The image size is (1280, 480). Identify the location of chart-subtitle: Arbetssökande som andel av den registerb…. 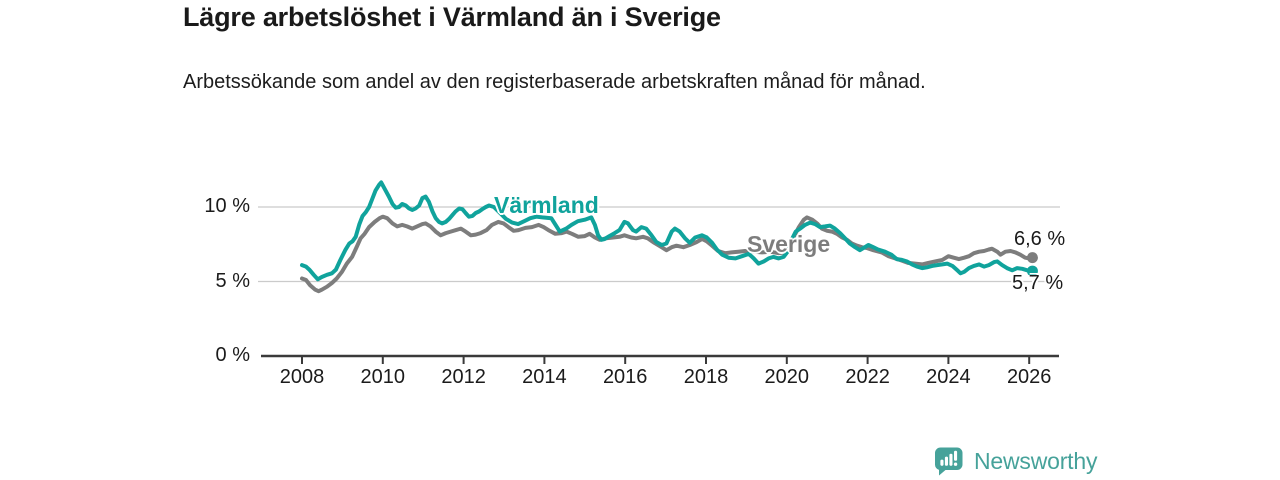
(554, 82).